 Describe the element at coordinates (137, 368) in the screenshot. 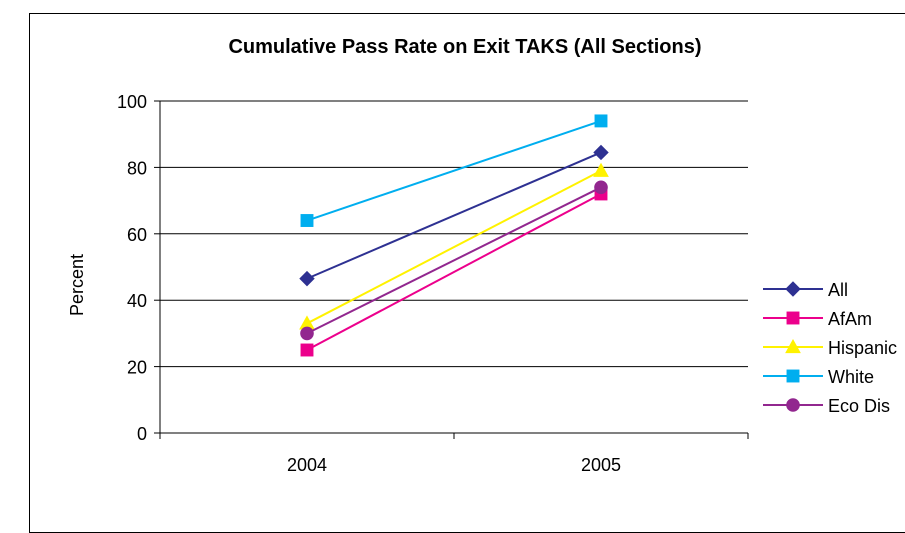

I see `y-tick-label: 20` at that location.